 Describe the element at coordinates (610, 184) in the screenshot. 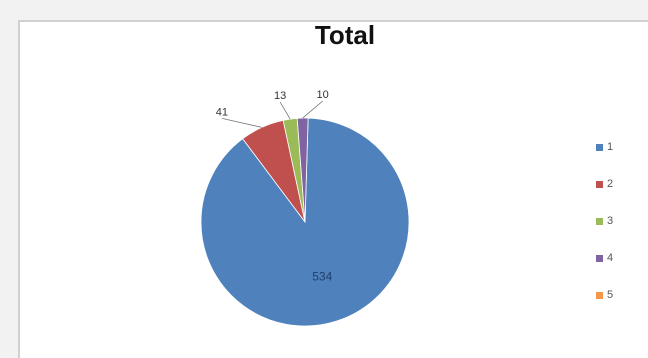

I see `legend-label-2: 2` at that location.